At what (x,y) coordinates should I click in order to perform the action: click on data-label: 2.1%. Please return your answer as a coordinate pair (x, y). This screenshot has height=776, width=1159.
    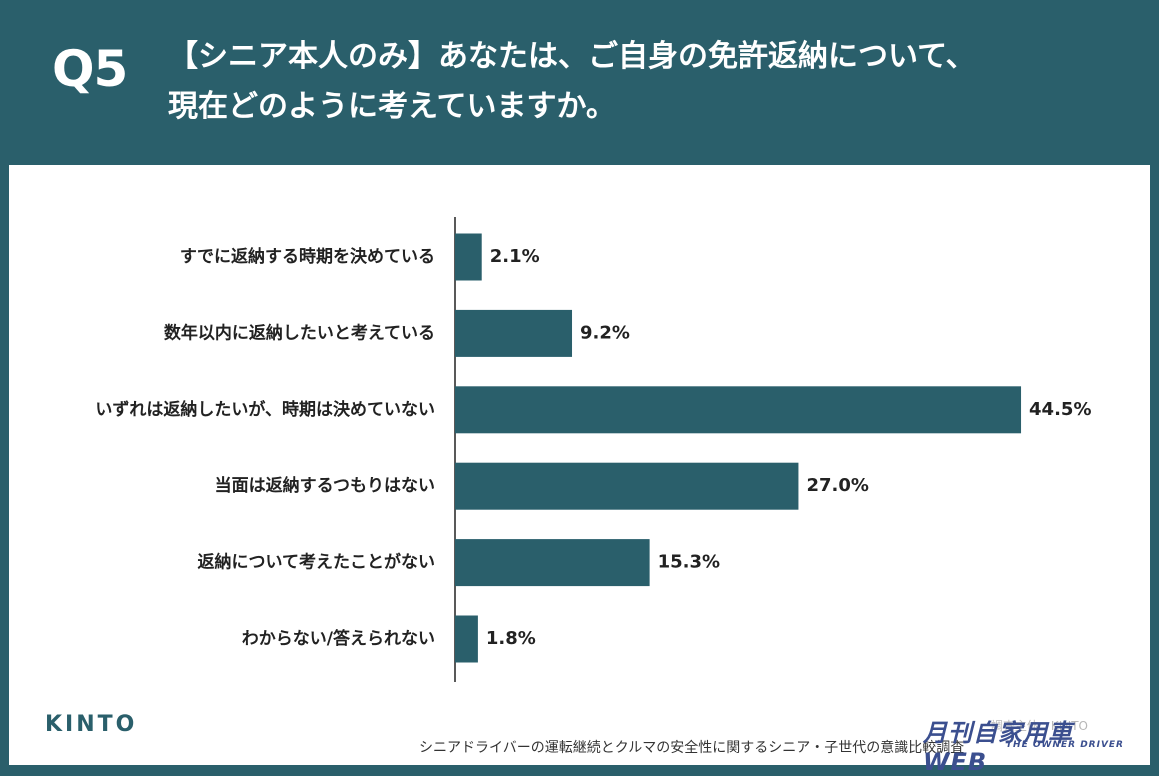
    Looking at the image, I should click on (515, 256).